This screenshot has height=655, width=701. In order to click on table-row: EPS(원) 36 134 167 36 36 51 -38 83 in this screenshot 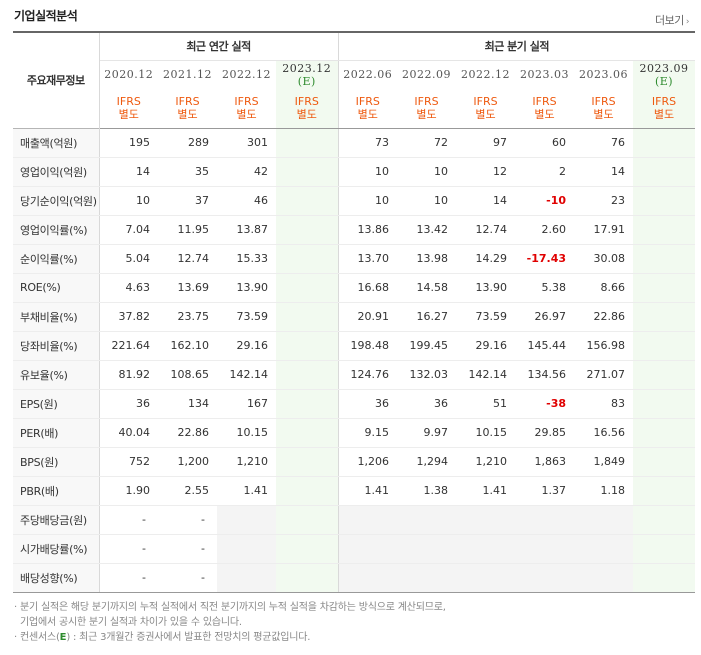, I will do `click(354, 403)`.